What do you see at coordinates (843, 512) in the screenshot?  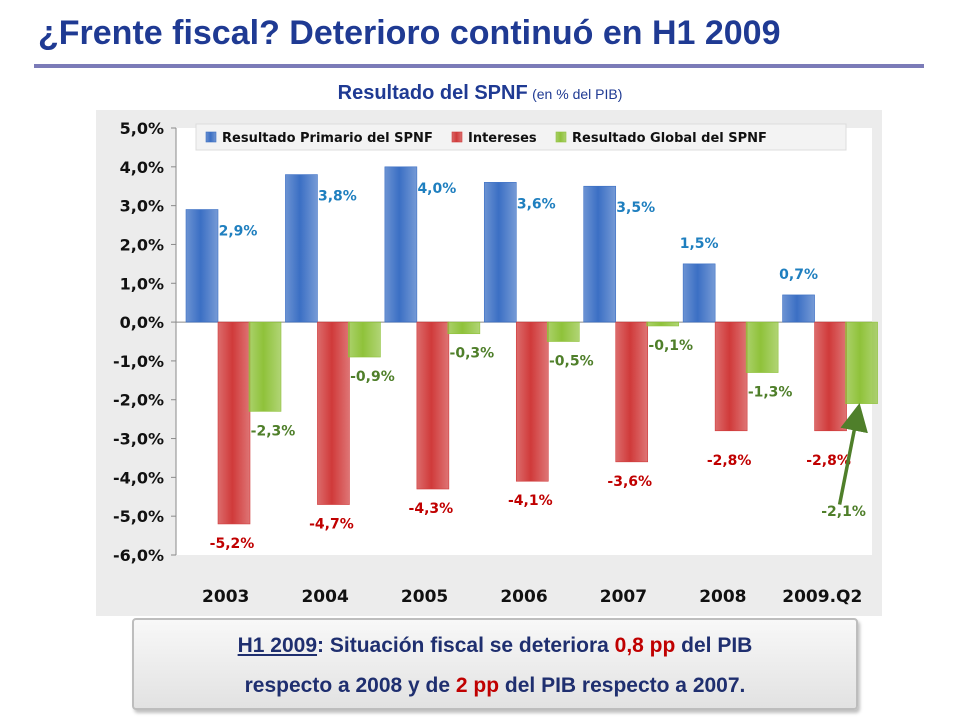 I see `data-label-global: -2,1%` at bounding box center [843, 512].